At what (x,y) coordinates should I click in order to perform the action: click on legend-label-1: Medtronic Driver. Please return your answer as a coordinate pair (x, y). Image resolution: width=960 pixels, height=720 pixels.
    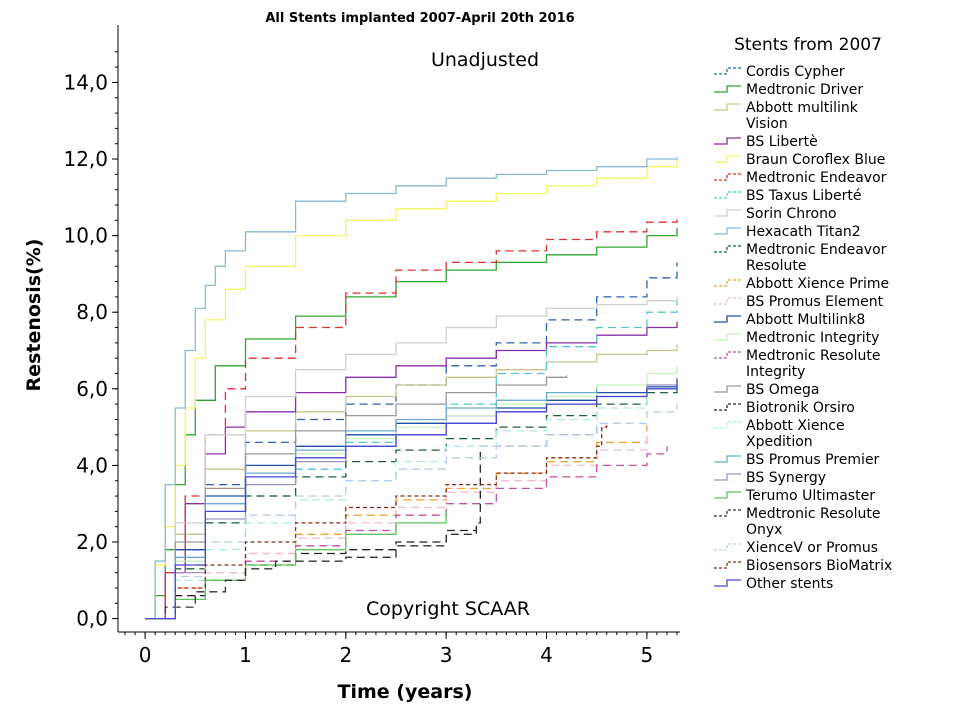
    Looking at the image, I should click on (804, 90).